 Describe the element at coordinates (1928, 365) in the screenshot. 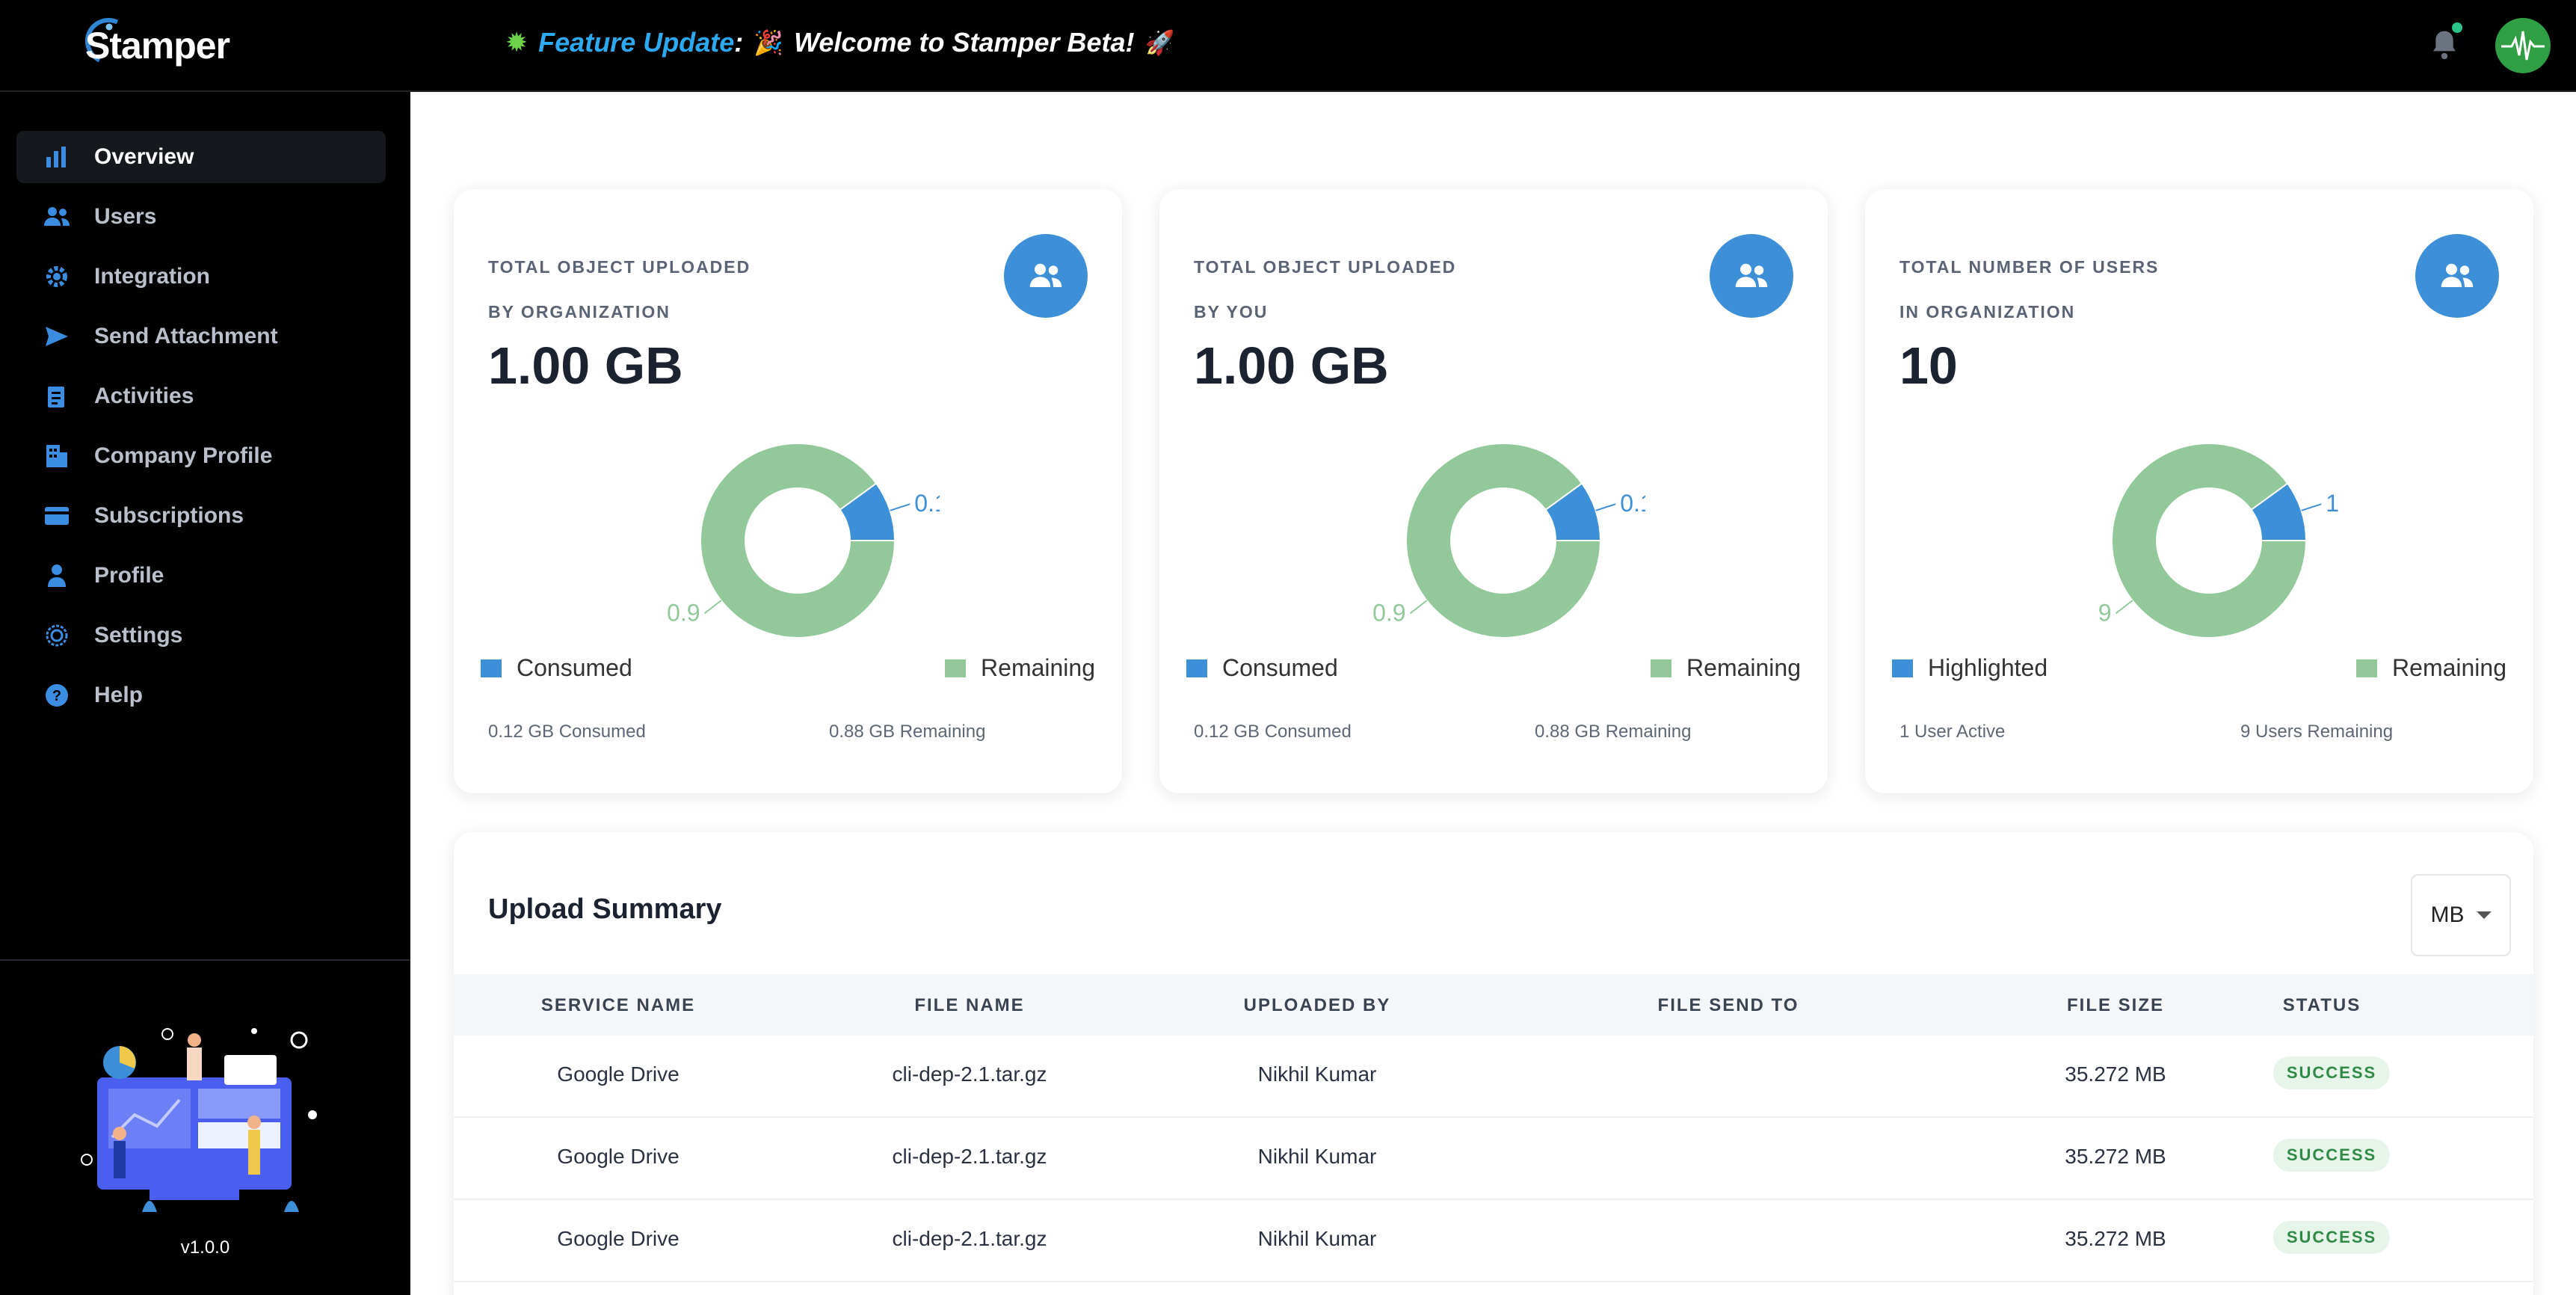

I see `card-value: 10` at that location.